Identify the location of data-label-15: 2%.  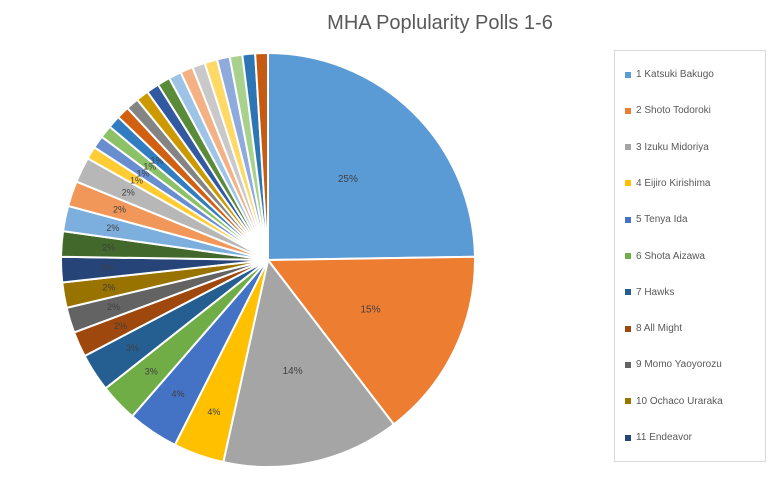
(128, 192).